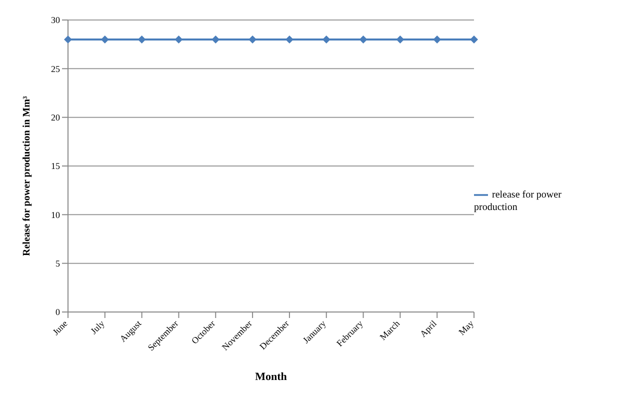 The width and height of the screenshot is (622, 400). I want to click on y-tick-label: 20, so click(55, 117).